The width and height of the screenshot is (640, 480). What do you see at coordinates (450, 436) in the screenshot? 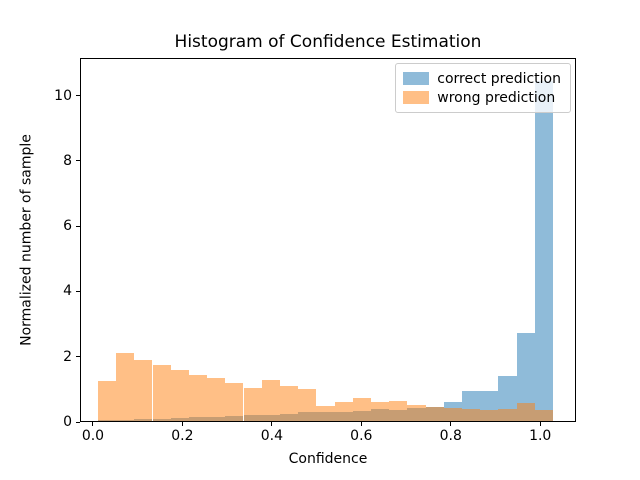
I see `x-tick-label: 0.8` at bounding box center [450, 436].